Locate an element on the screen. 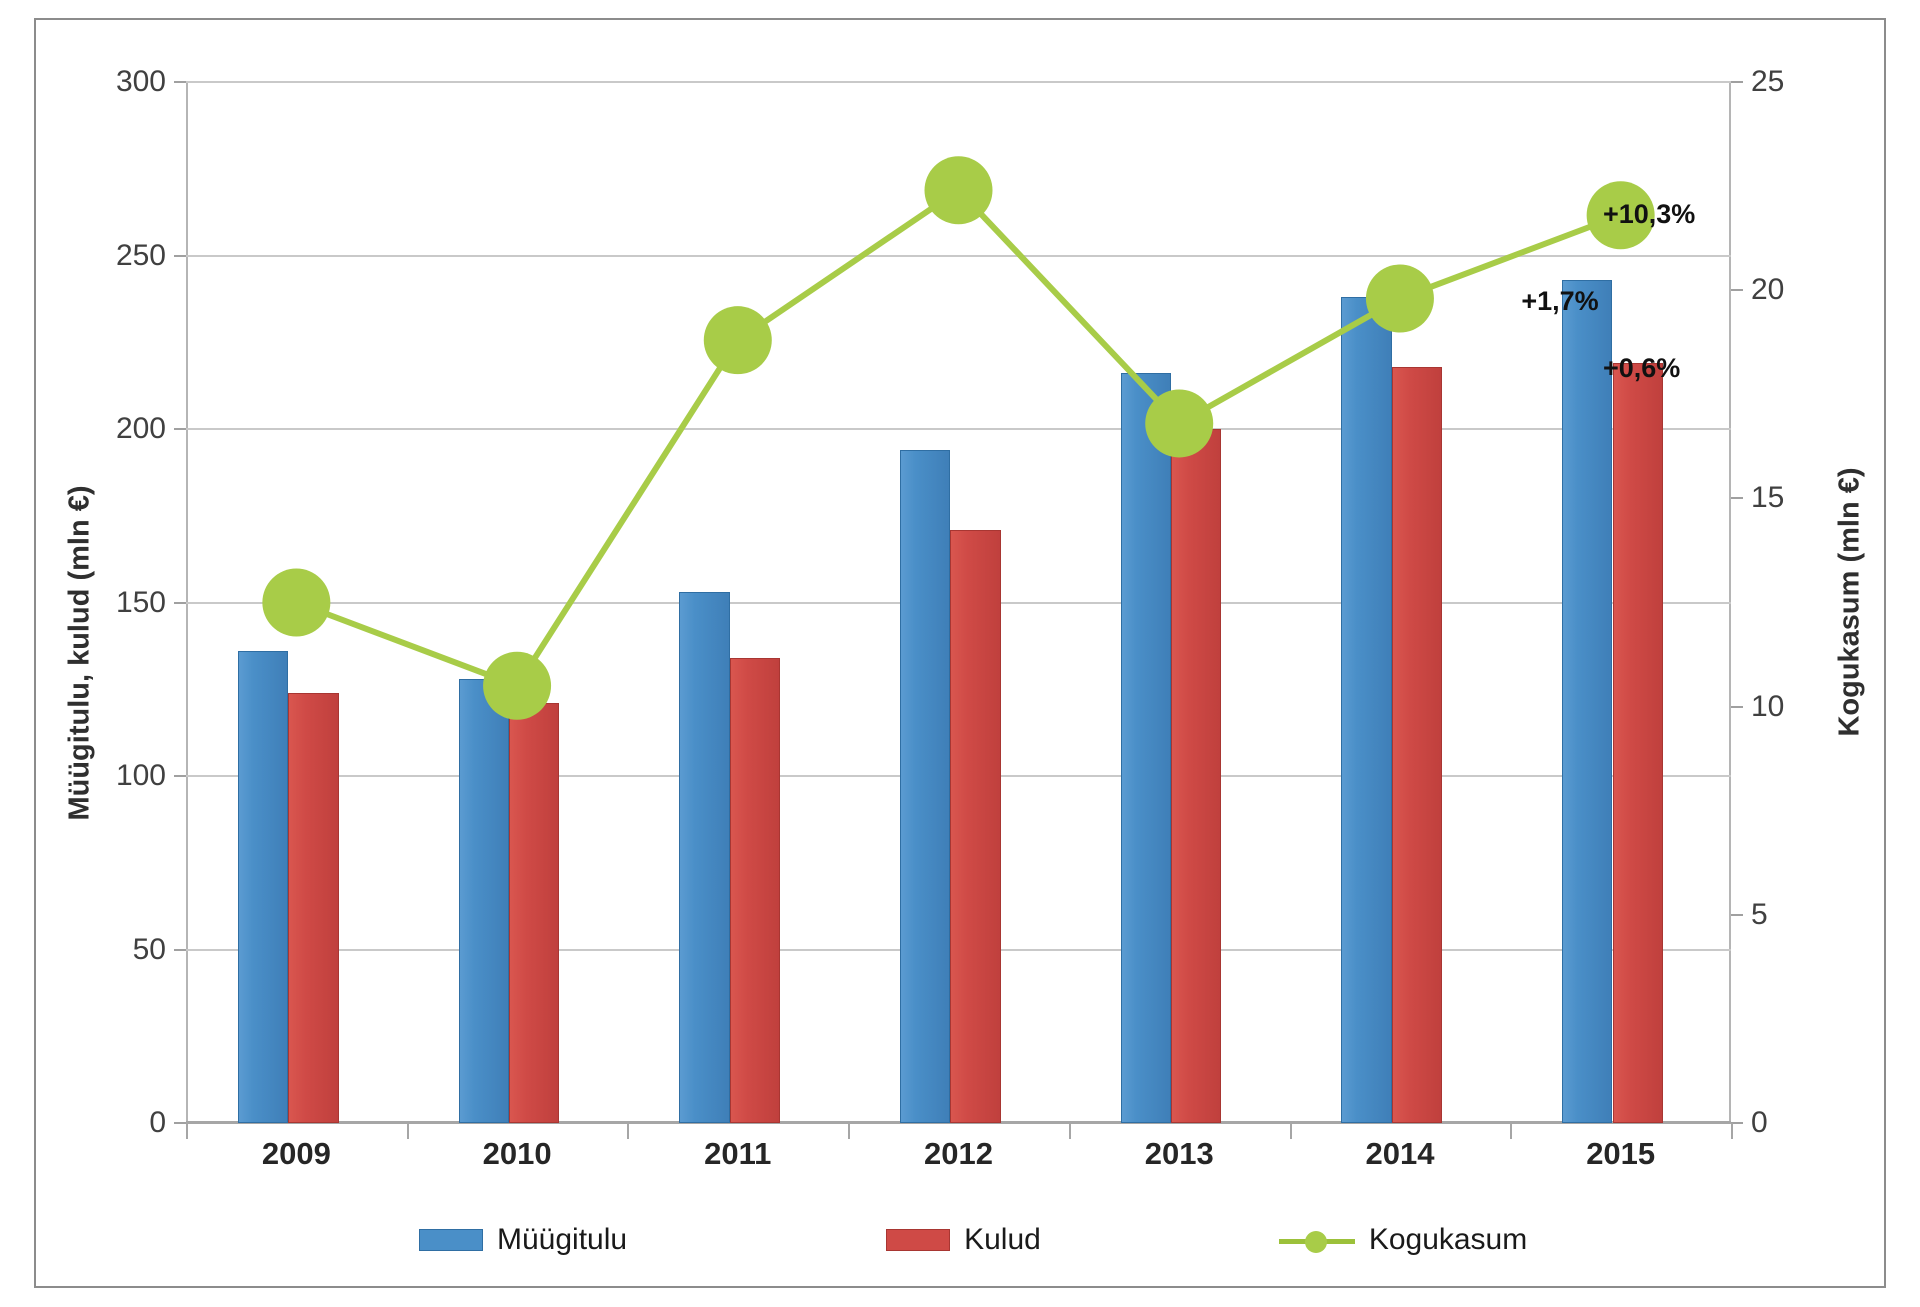 The image size is (1920, 1307). left-axis-tick-label: 100 is located at coordinates (140, 775).